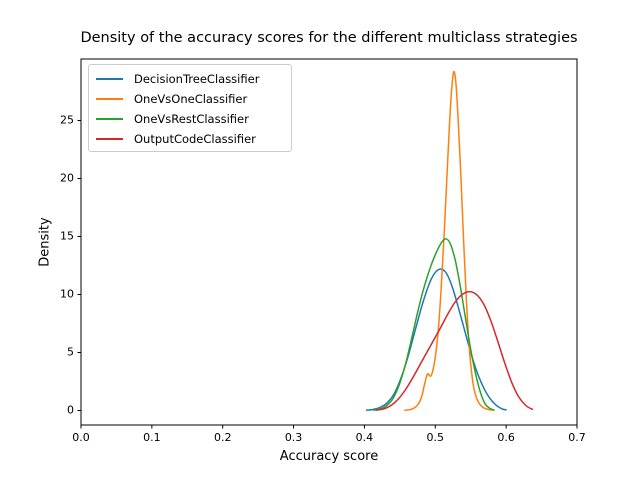 The image size is (640, 480). I want to click on density-curve-OneVsRestClassifier, so click(433, 324).